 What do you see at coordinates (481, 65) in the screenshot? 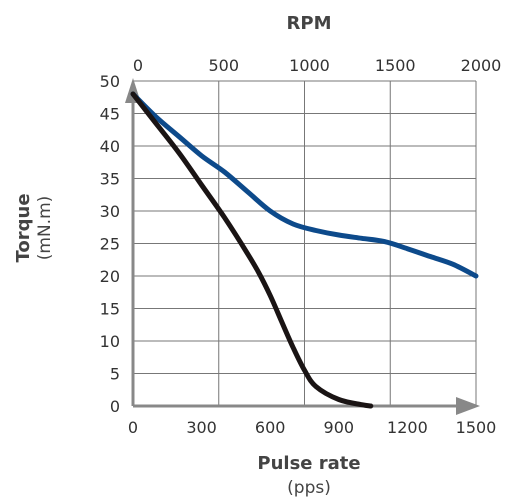
I see `top-tick-label: 2000` at bounding box center [481, 65].